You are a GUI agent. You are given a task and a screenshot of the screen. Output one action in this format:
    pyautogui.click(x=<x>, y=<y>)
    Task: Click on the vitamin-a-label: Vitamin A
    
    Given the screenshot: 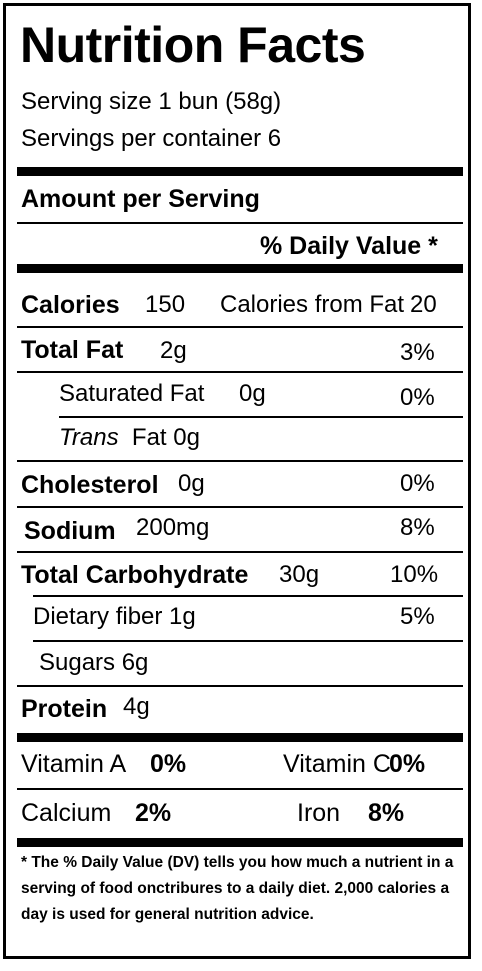 What is the action you would take?
    pyautogui.click(x=74, y=764)
    